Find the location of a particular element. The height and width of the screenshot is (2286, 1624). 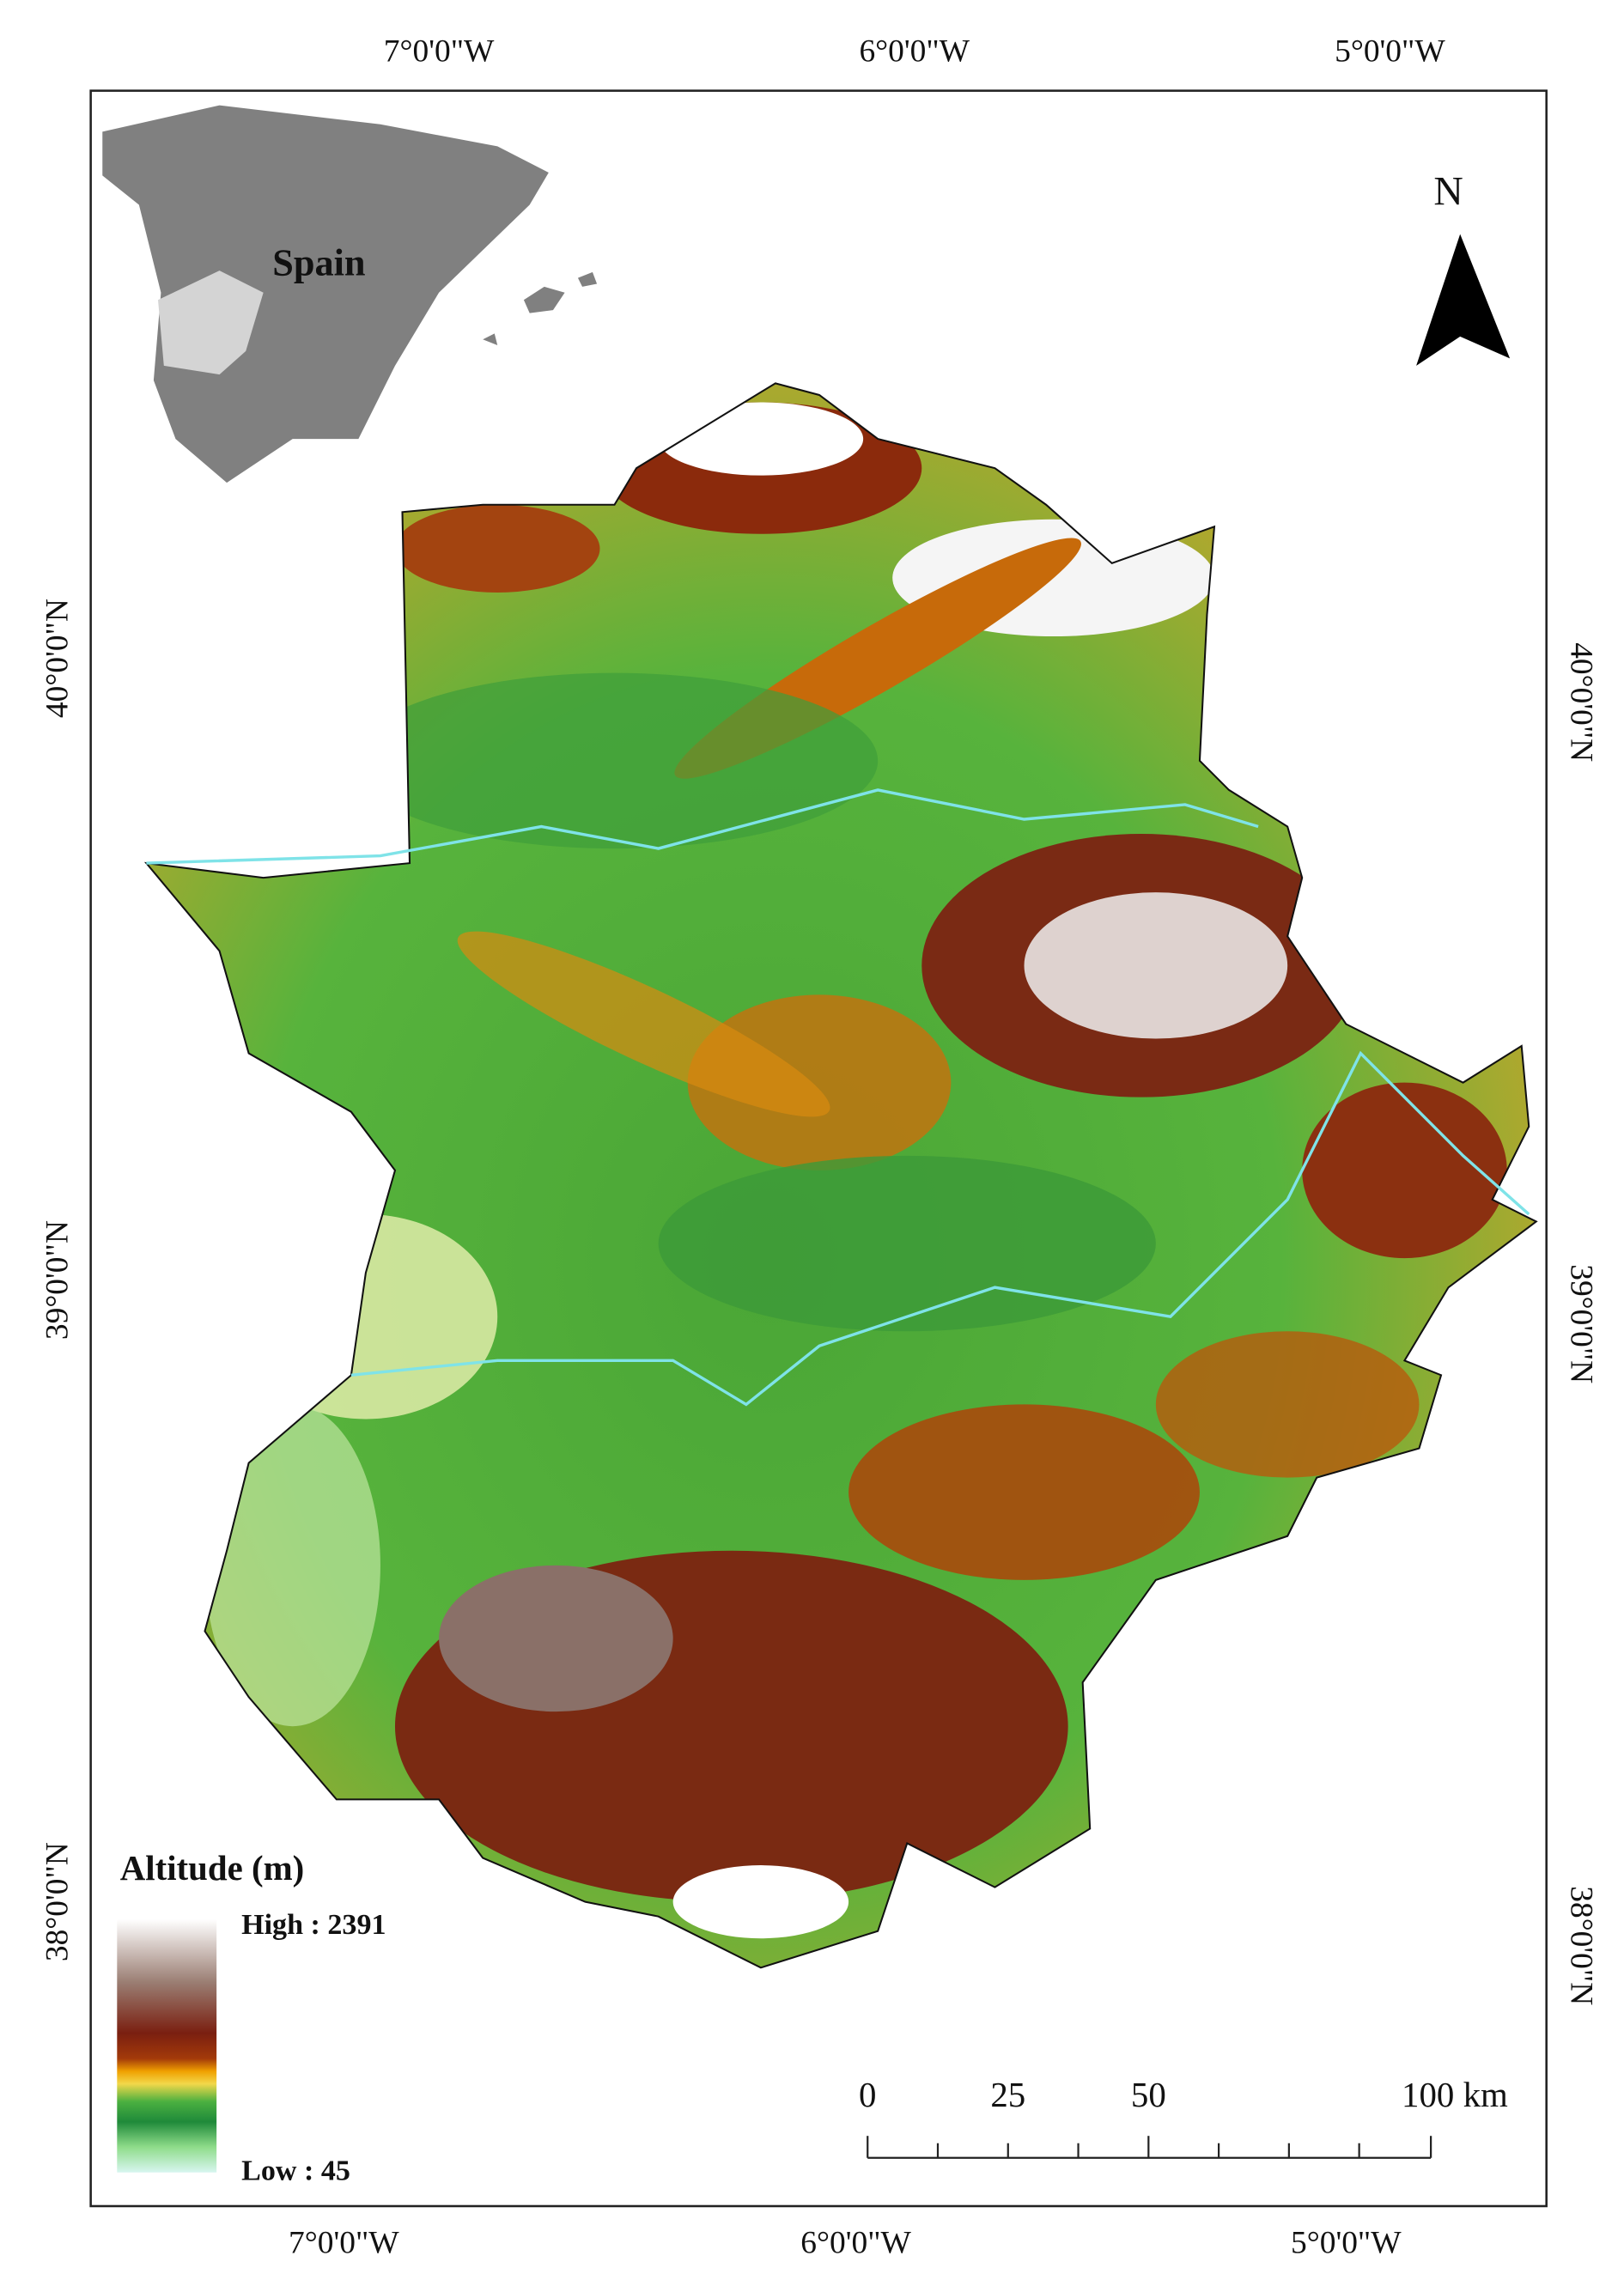

ridge is located at coordinates (643, 1024).